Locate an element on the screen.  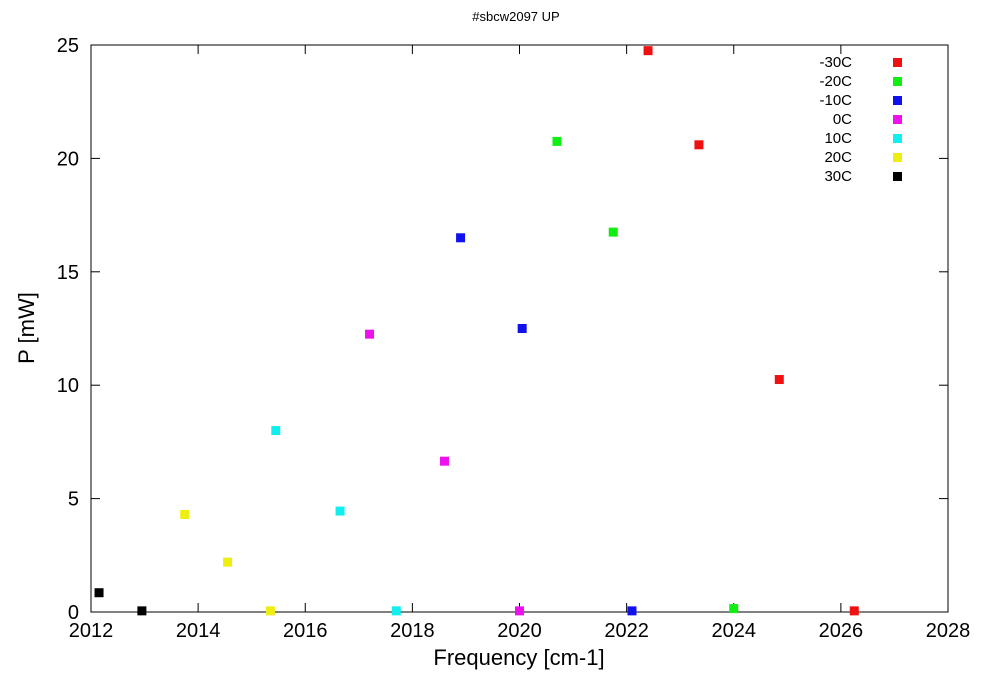
y-tick-label: 10 is located at coordinates (68, 386).